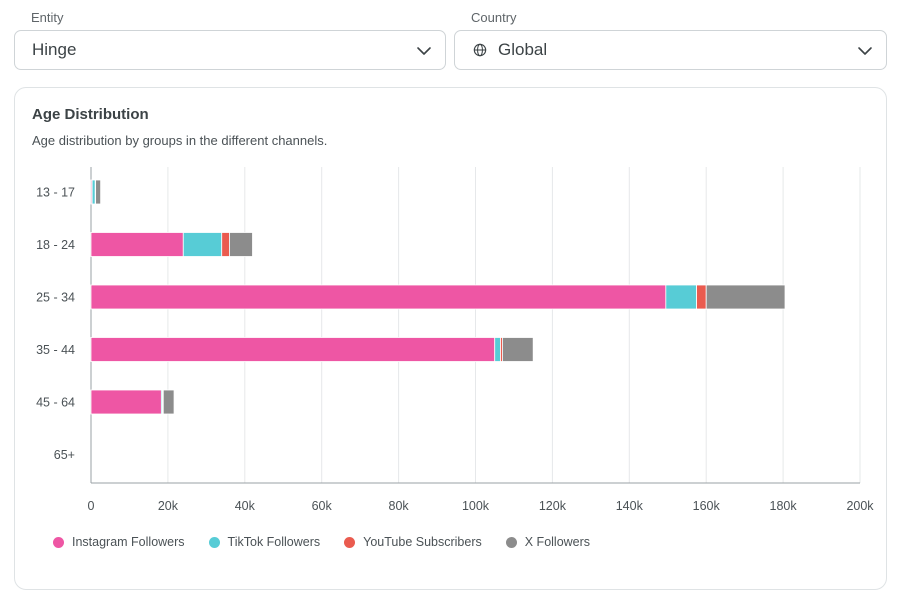  I want to click on country-label: Country, so click(494, 17).